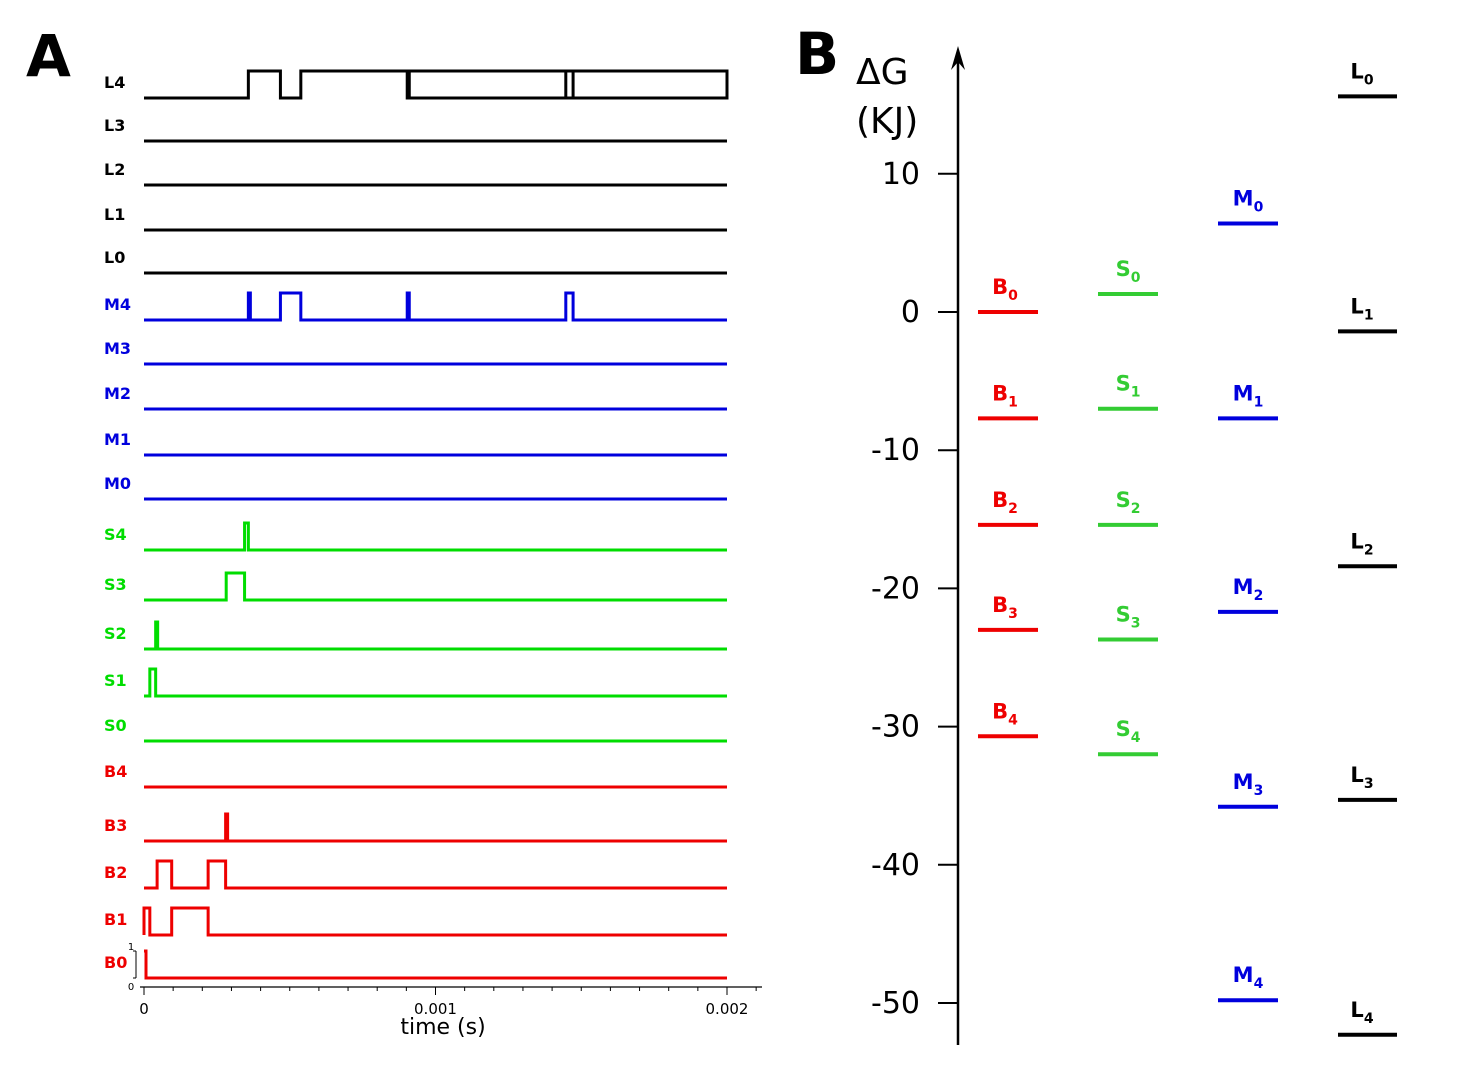 This screenshot has height=1083, width=1465. What do you see at coordinates (1128, 271) in the screenshot?
I see `energy-level-label-s0: S0` at bounding box center [1128, 271].